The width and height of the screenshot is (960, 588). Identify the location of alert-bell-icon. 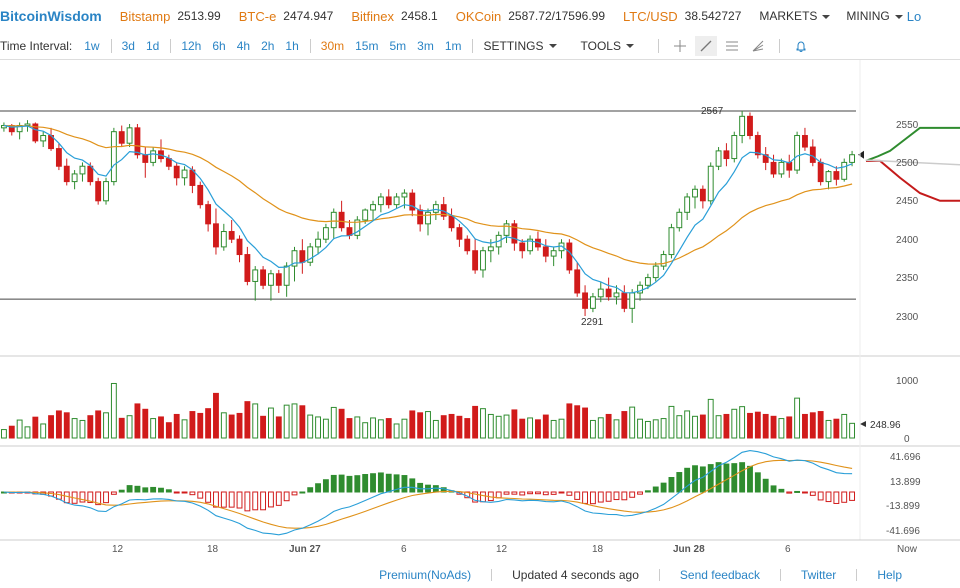
(801, 46).